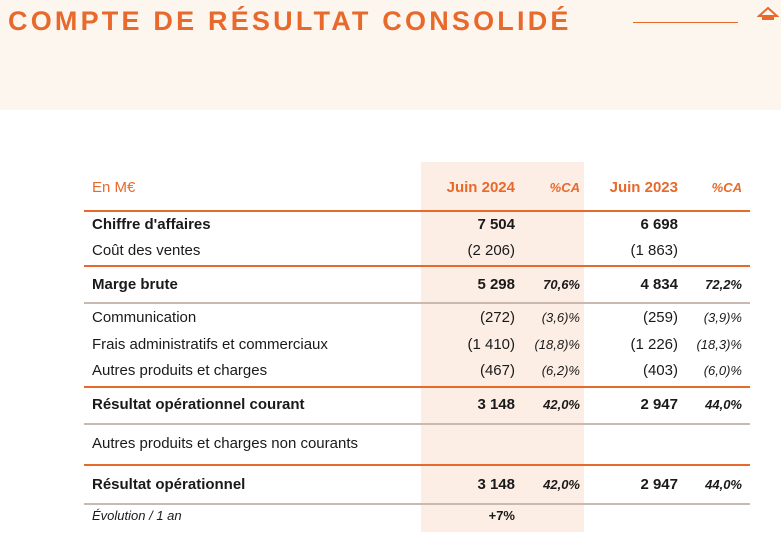 This screenshot has height=538, width=781. What do you see at coordinates (180, 370) in the screenshot?
I see `row-label: Autres produits et charges` at bounding box center [180, 370].